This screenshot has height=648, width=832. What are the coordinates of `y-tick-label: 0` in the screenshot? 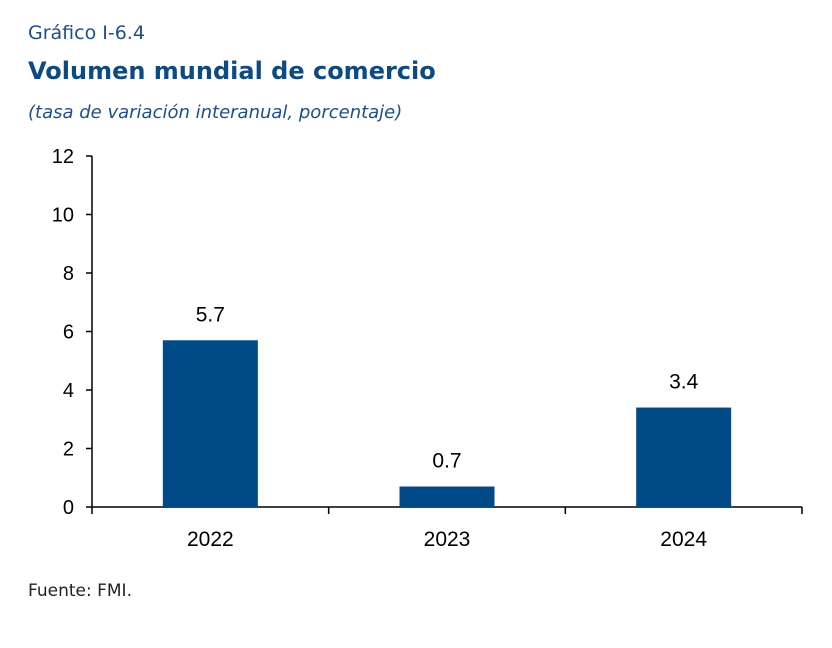 It's located at (68, 508).